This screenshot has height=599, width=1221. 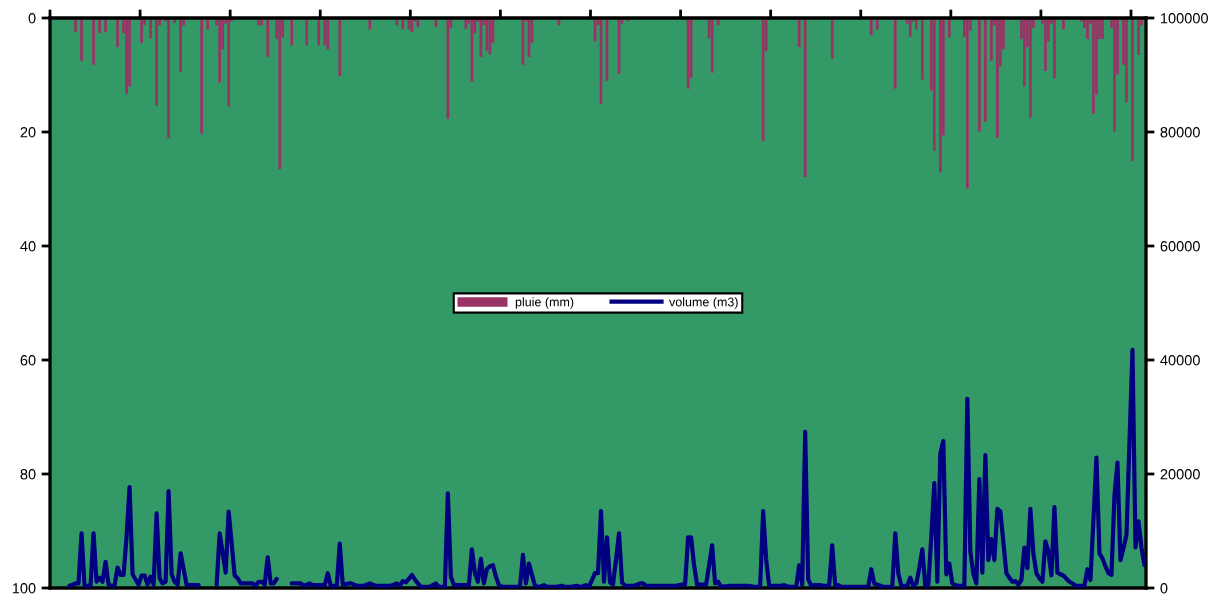 I want to click on y-tick-label: 0, so click(x=32, y=18).